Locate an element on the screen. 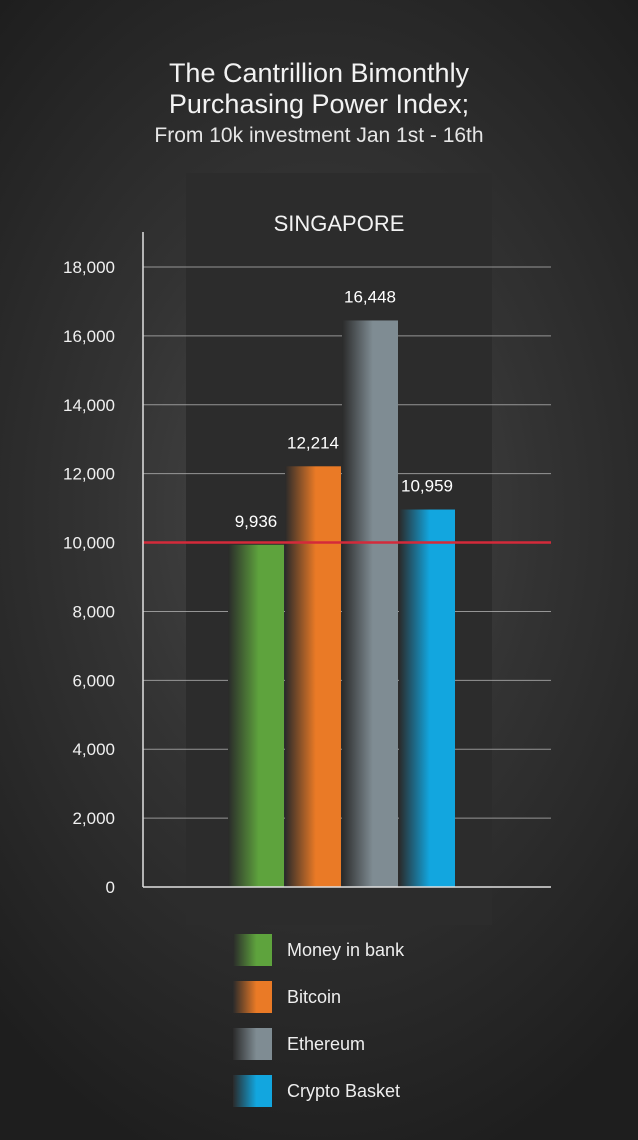 The height and width of the screenshot is (1140, 638). legend-item-bitcoin: Bitcoin is located at coordinates (318, 997).